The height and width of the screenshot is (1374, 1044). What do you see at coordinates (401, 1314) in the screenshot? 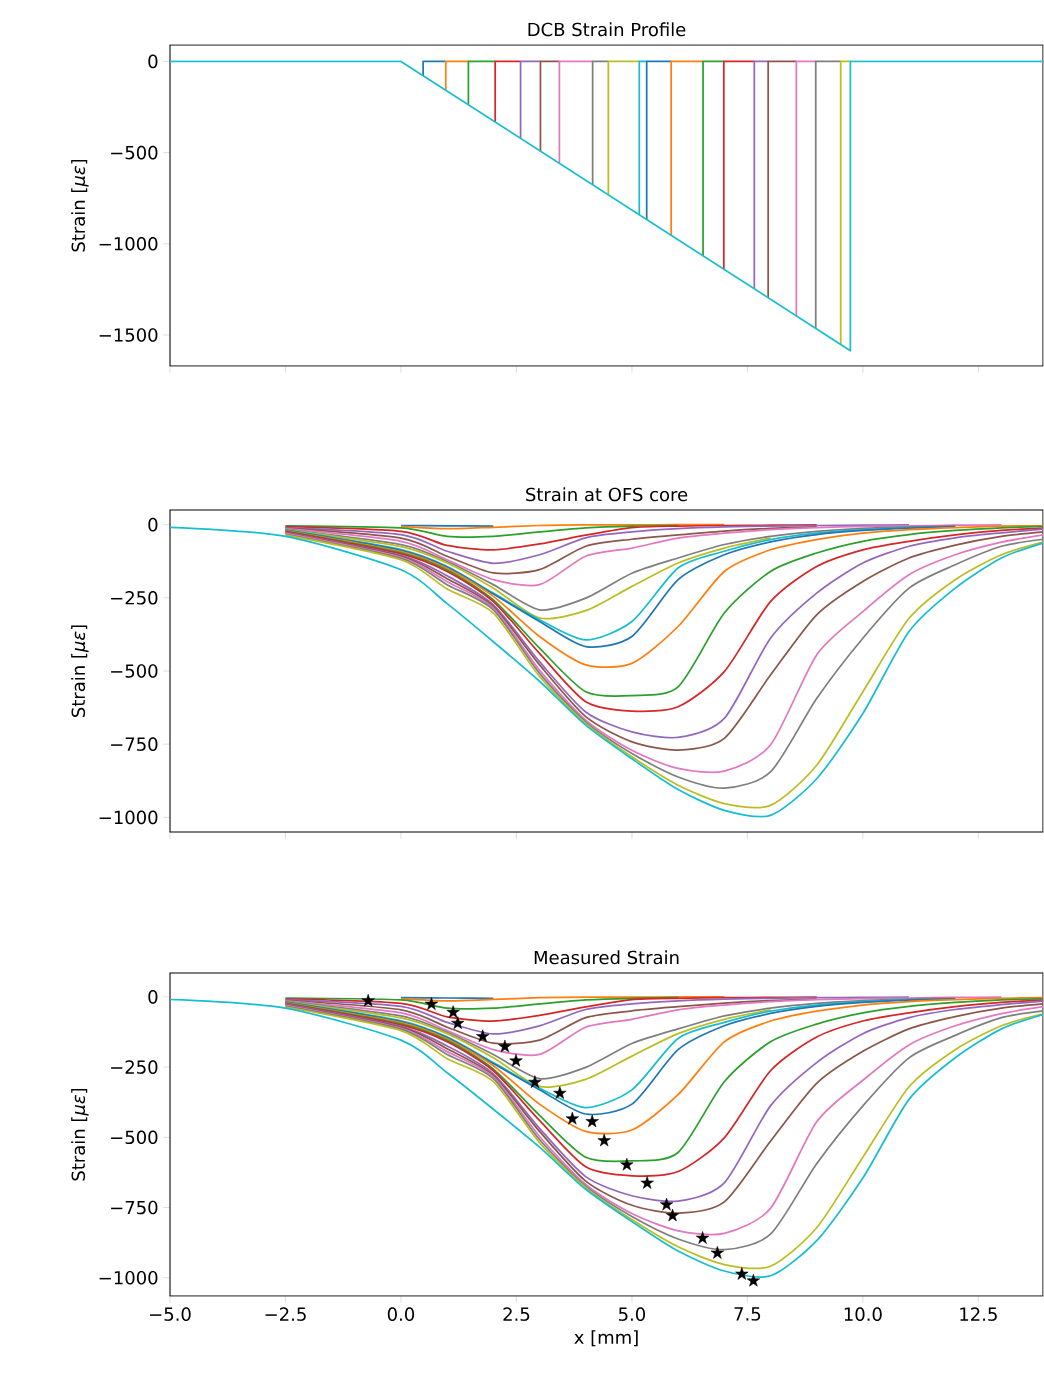
I see `x-tick-label: 0.0` at bounding box center [401, 1314].